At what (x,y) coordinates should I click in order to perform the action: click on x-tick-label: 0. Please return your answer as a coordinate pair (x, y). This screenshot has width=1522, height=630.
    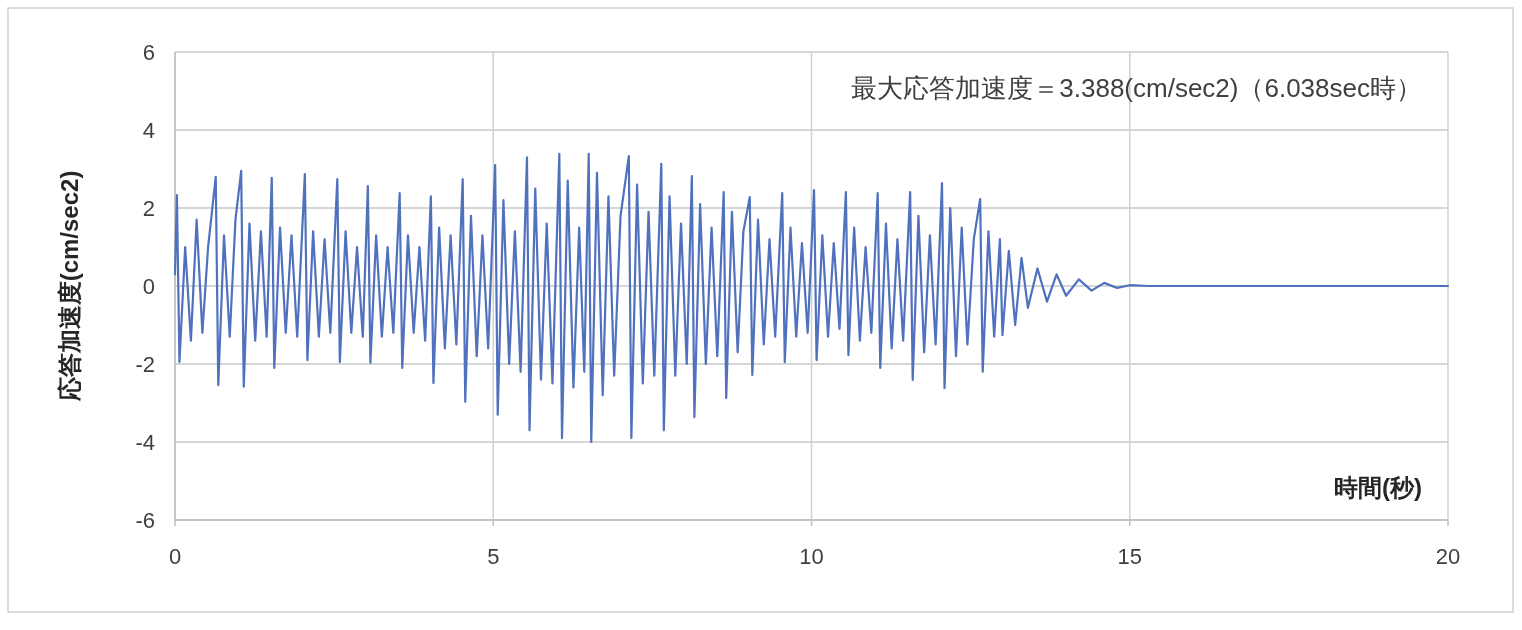
    Looking at the image, I should click on (175, 556).